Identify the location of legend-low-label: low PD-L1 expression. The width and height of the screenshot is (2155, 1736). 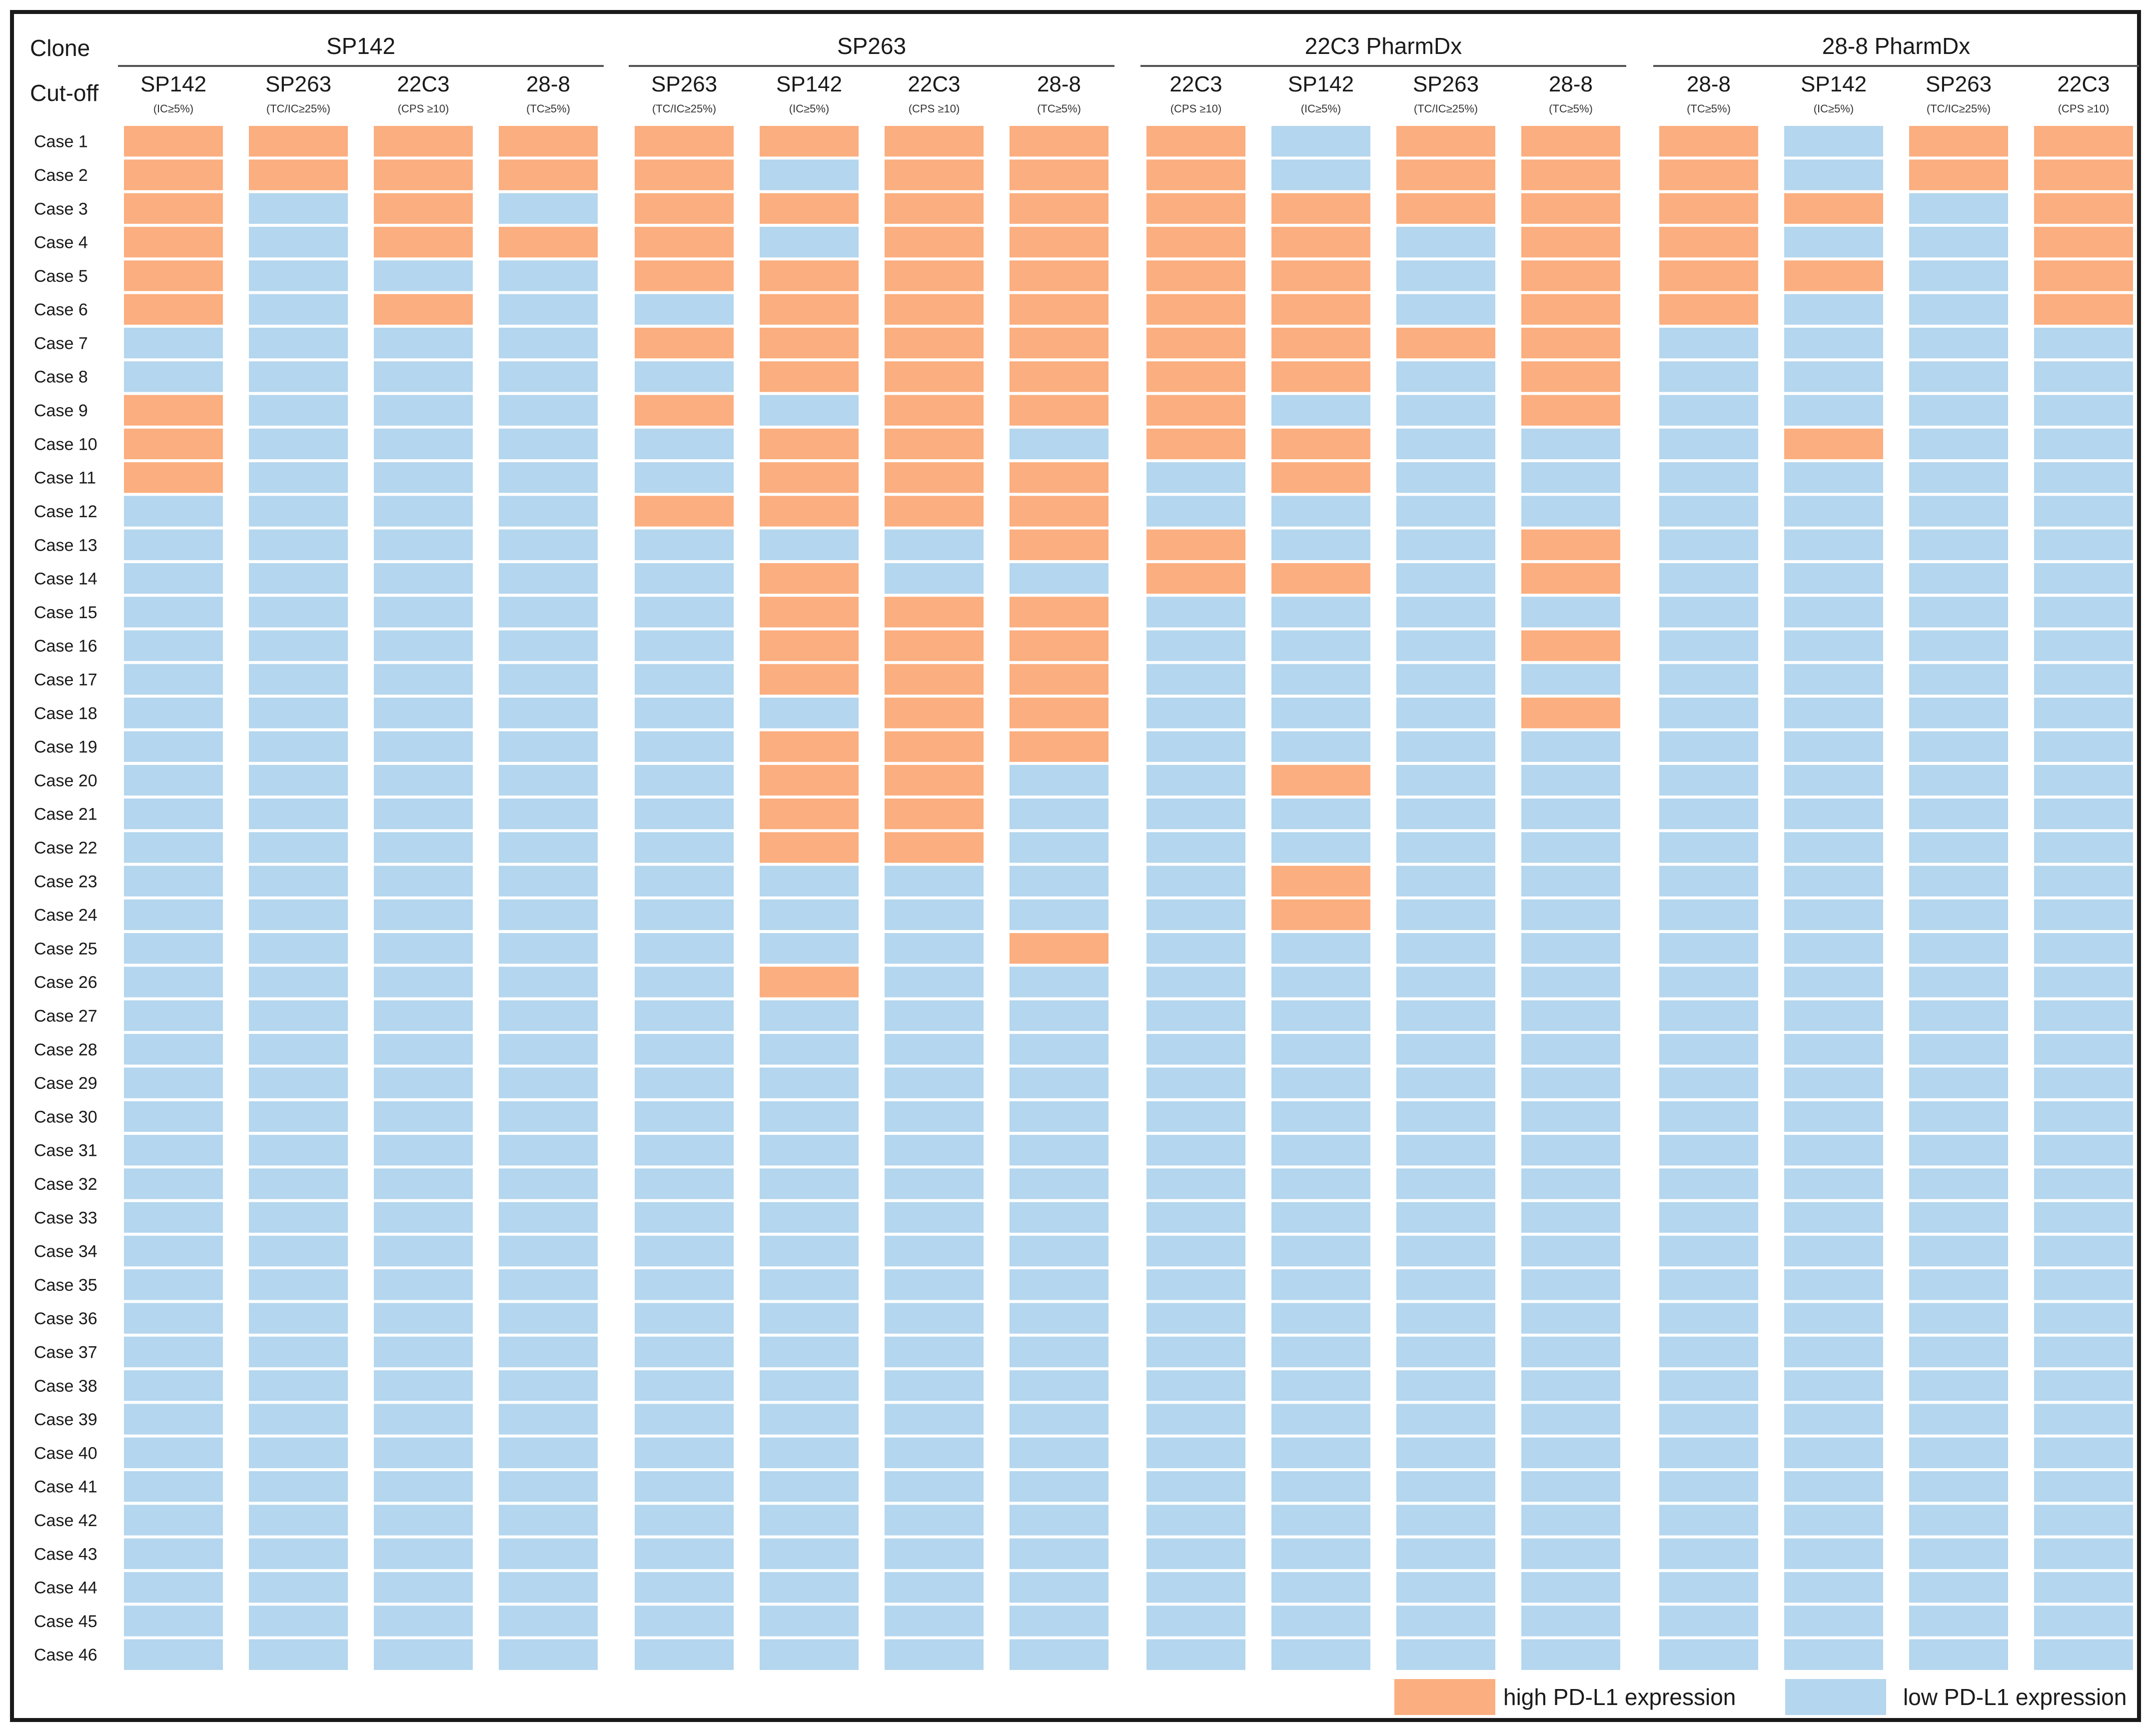
(2015, 1697).